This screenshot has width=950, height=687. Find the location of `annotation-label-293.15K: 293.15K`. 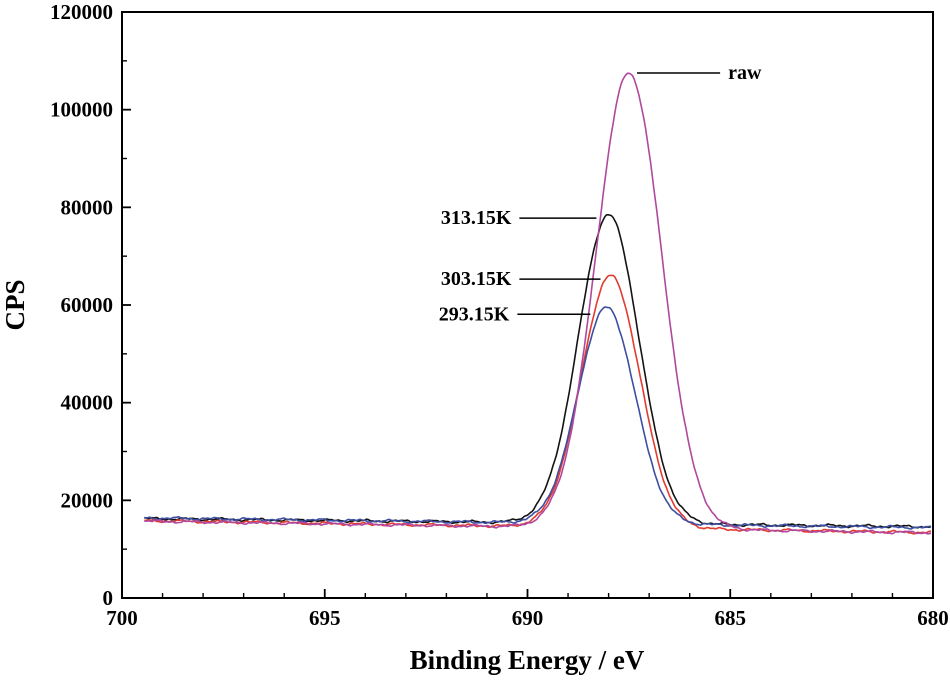

annotation-label-293.15K: 293.15K is located at coordinates (474, 314).